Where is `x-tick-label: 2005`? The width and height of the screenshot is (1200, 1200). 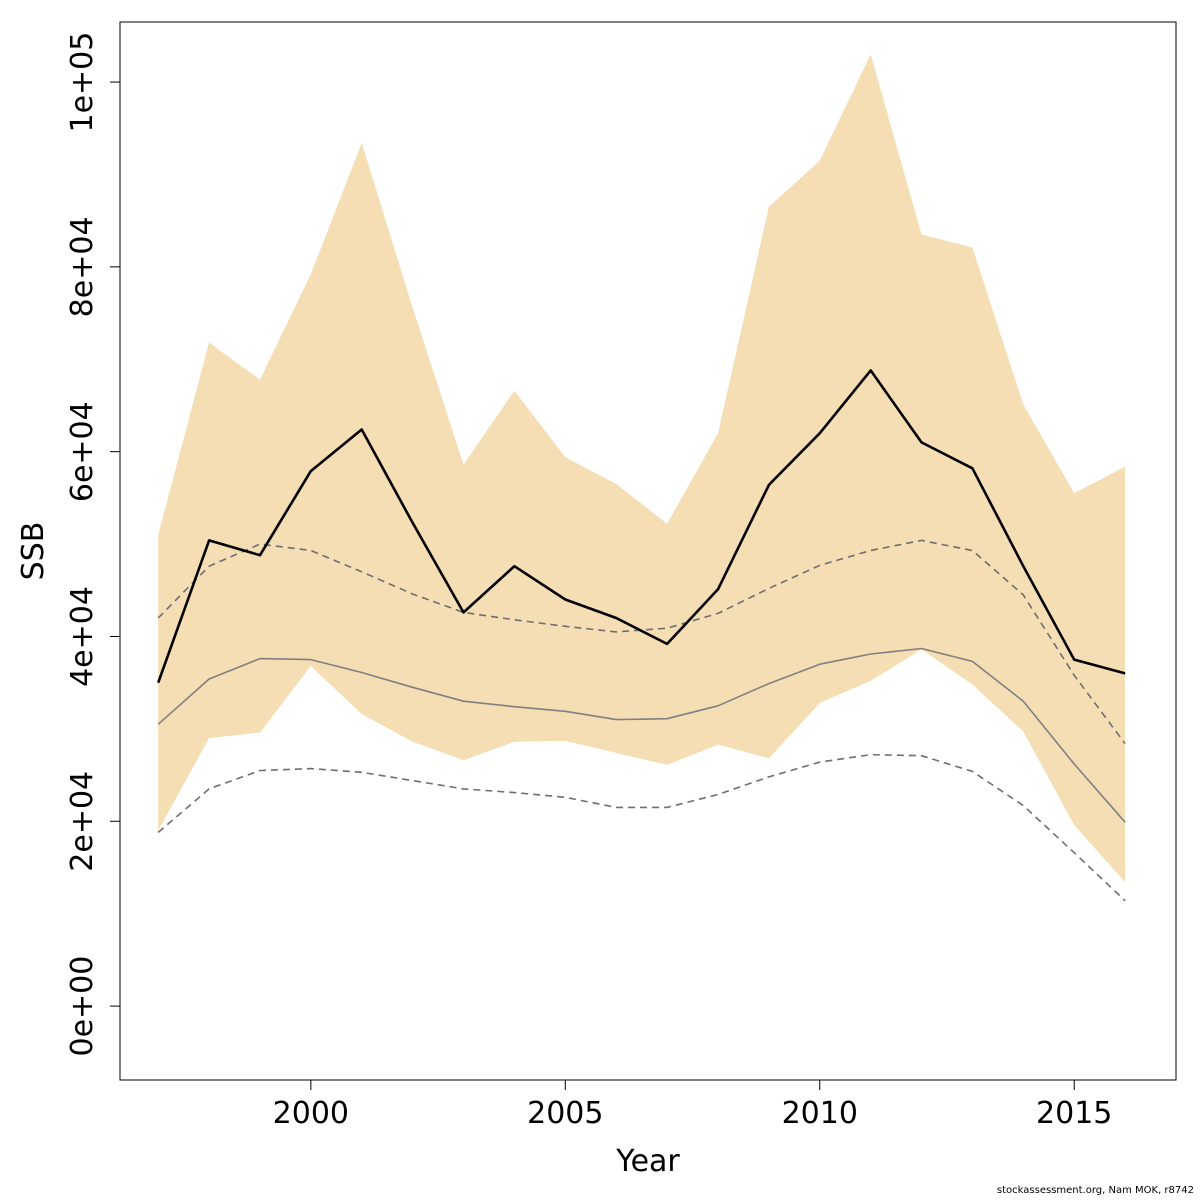
x-tick-label: 2005 is located at coordinates (565, 1113).